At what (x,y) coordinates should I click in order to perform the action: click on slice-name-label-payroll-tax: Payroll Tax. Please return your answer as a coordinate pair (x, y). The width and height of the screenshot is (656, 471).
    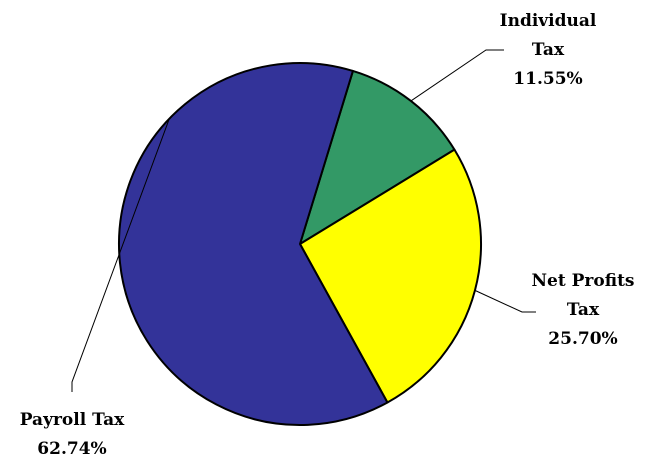
    Looking at the image, I should click on (72, 420).